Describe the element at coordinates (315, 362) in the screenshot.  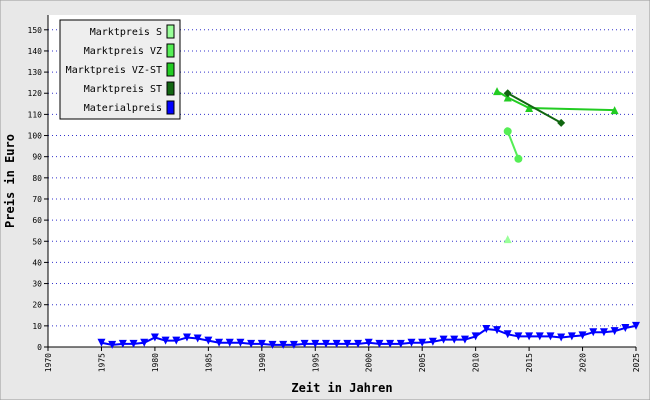
I see `x-tick-label: 1995` at that location.